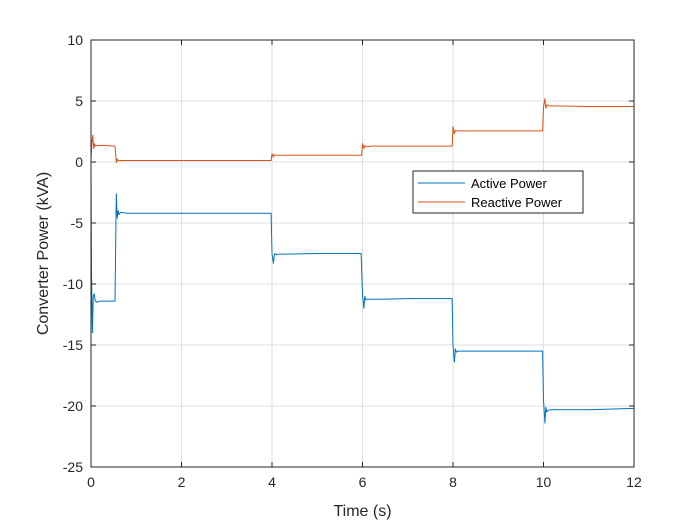  I want to click on y-tick-label: -5, so click(77, 223).